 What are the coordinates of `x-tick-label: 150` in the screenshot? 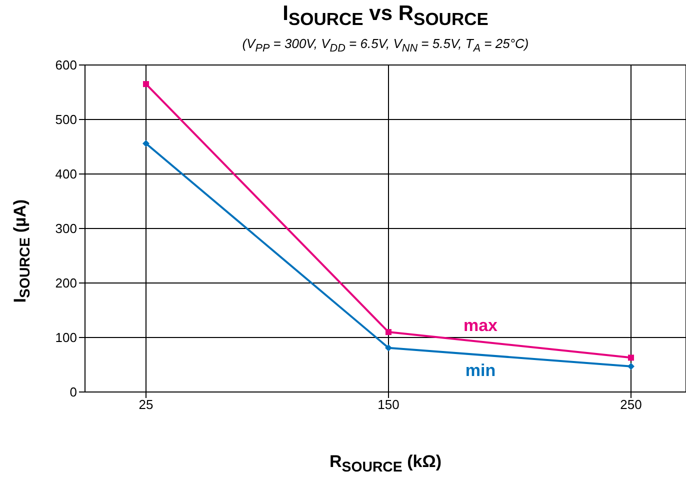 It's located at (389, 404).